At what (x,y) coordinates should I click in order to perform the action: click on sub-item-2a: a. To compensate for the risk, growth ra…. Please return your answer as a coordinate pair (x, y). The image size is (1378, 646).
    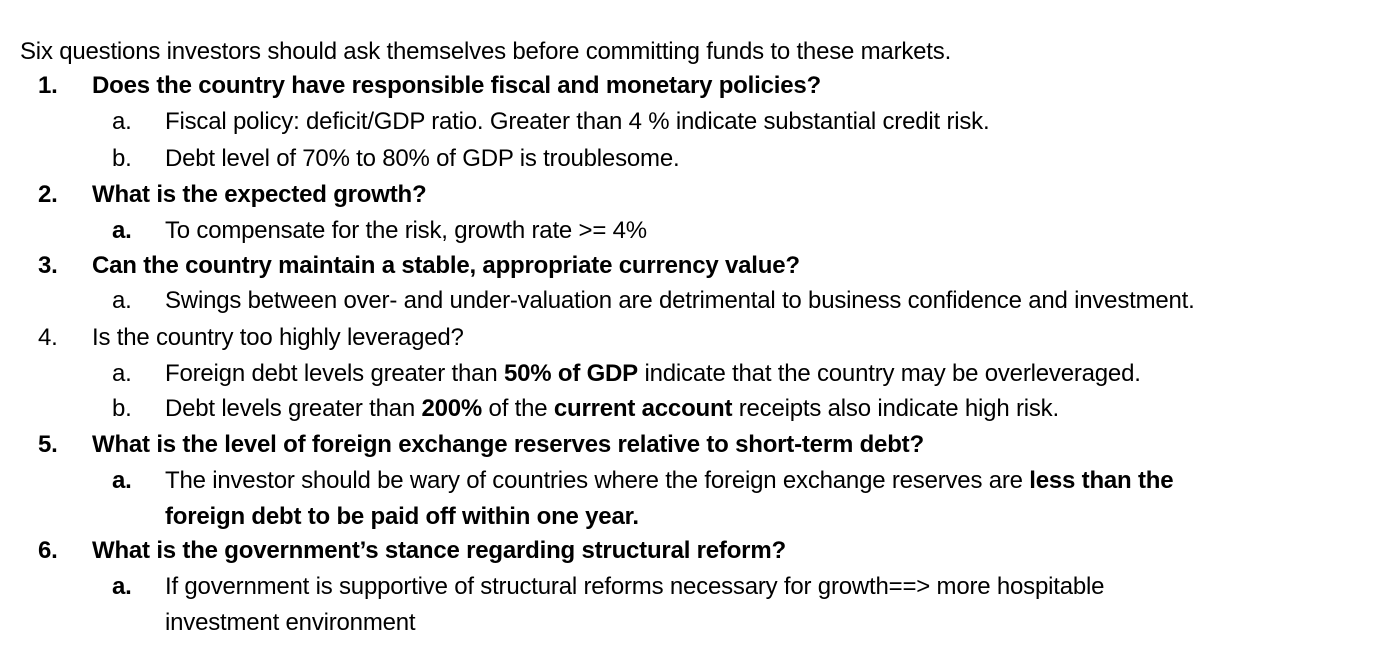
    Looking at the image, I should click on (689, 233).